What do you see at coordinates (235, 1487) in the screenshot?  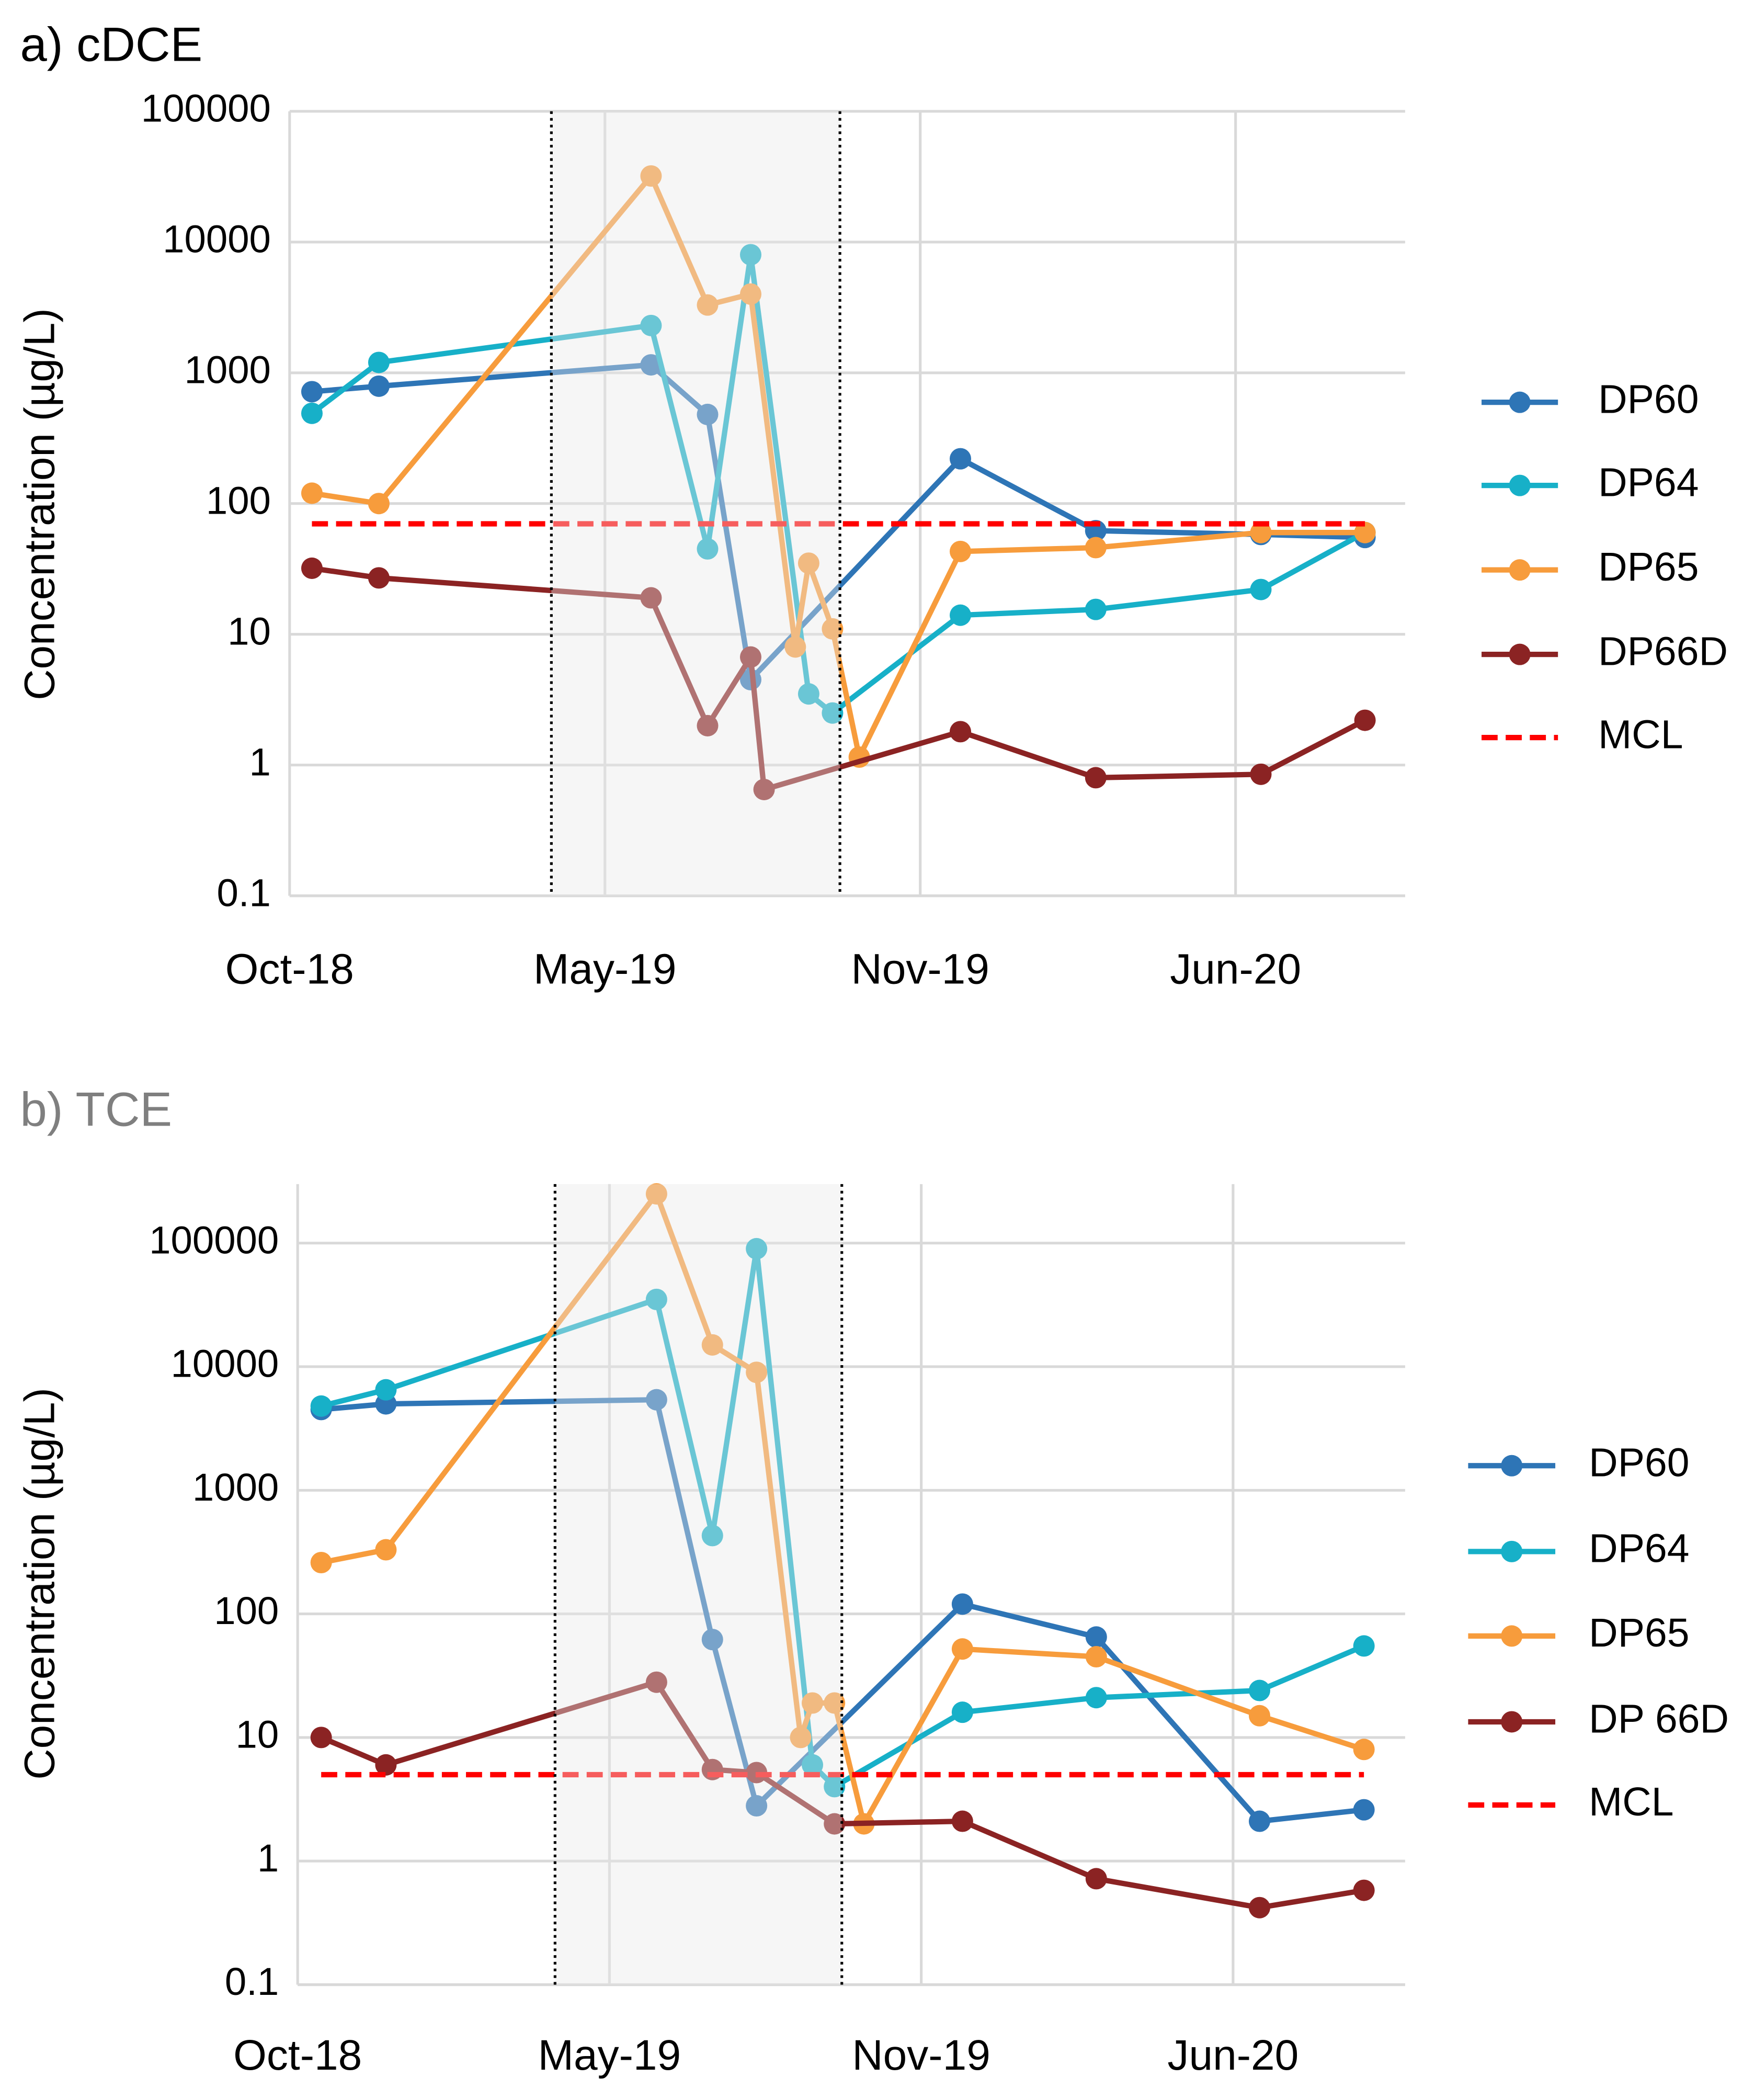 I see `y-tick-label: 1000` at bounding box center [235, 1487].